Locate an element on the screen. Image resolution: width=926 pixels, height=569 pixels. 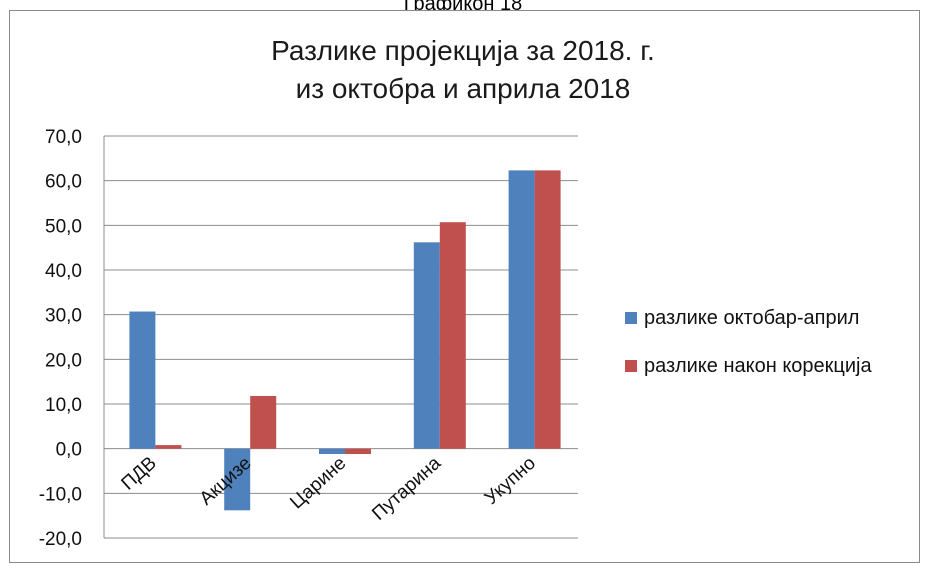
category-label: Укупно is located at coordinates (510, 481).